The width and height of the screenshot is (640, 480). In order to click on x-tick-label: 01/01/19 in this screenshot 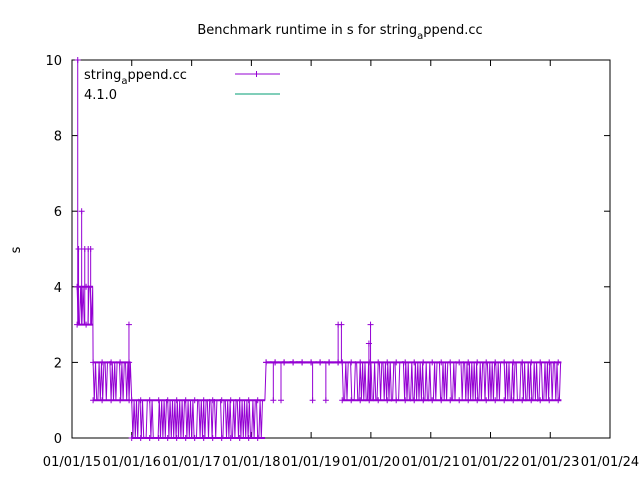, I will do `click(311, 462)`.